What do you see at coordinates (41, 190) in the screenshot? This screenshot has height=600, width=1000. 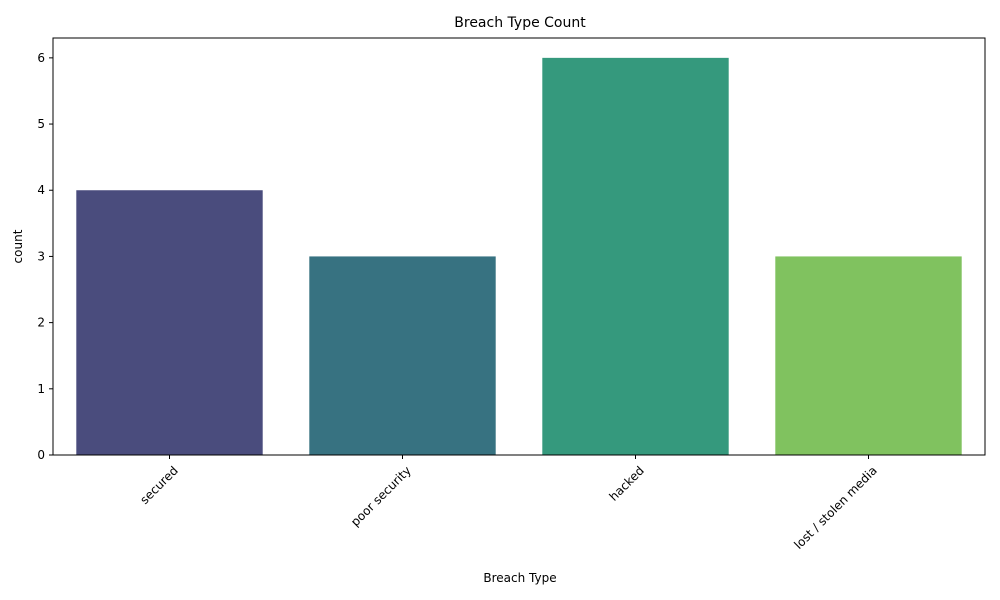 I see `y-tick-label-4: 4` at bounding box center [41, 190].